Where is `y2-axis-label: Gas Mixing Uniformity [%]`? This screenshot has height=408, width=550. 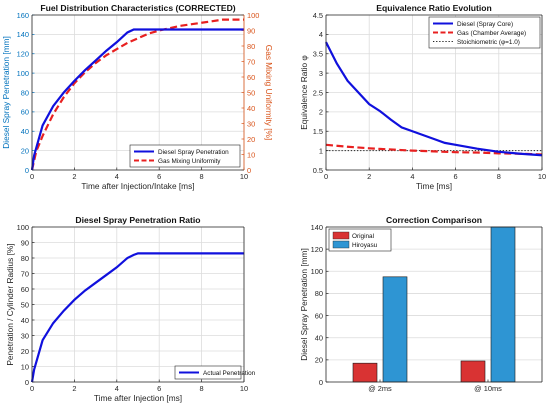 y2-axis-label: Gas Mixing Uniformity [%] is located at coordinates (269, 92).